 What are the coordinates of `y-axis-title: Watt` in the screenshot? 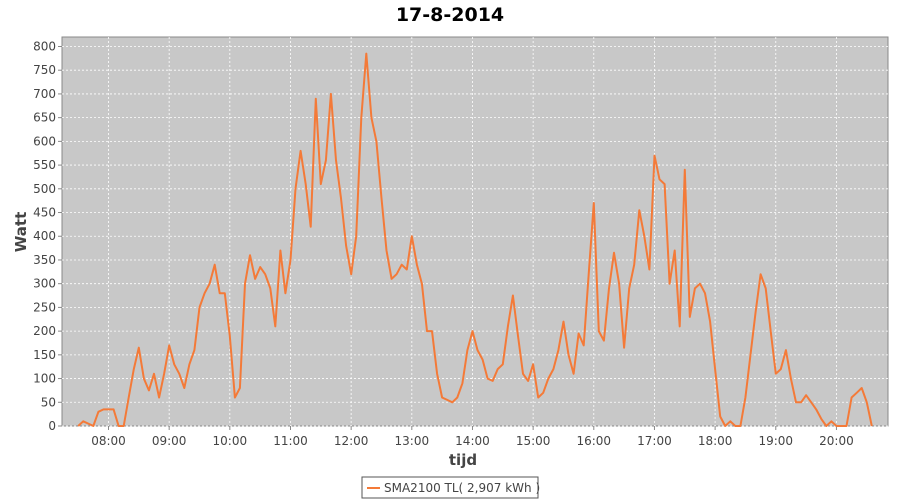 It's located at (21, 232).